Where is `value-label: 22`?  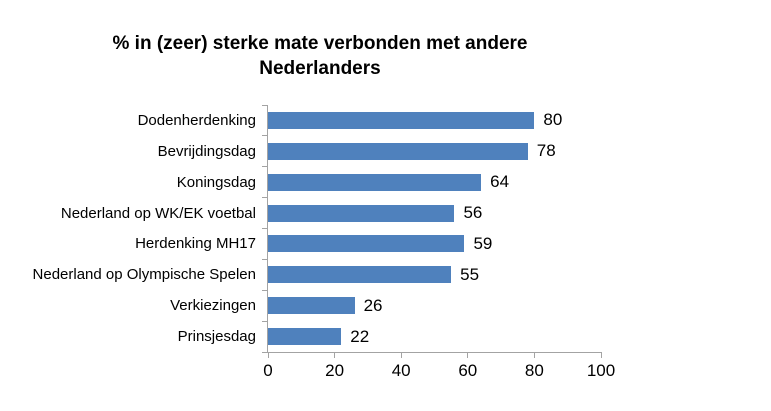
value-label: 22 is located at coordinates (360, 336).